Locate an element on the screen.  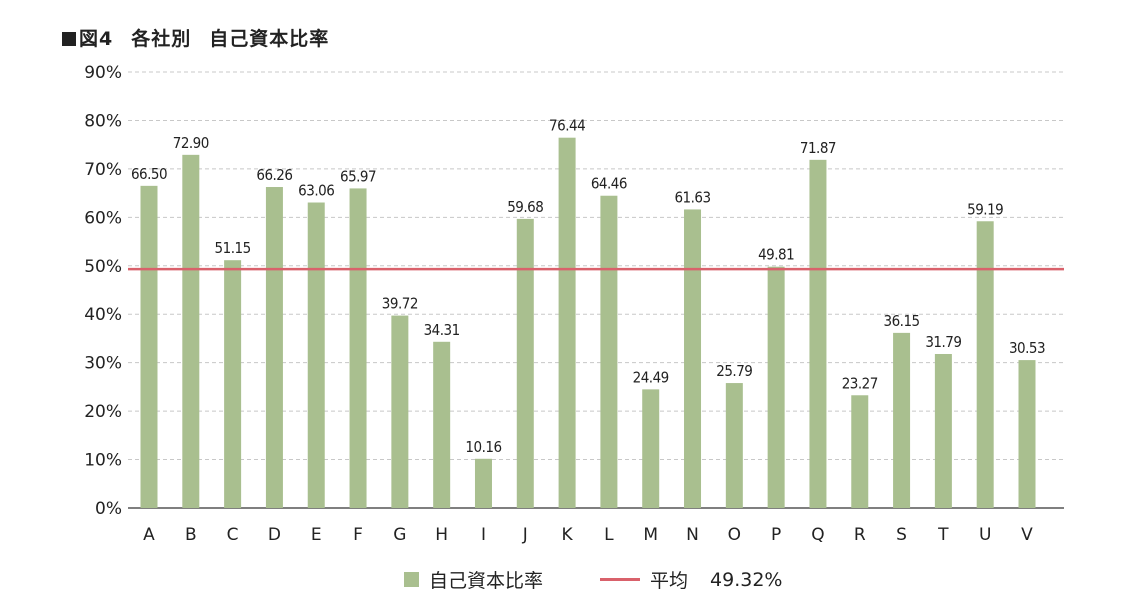
data-label: 49.81 is located at coordinates (776, 255).